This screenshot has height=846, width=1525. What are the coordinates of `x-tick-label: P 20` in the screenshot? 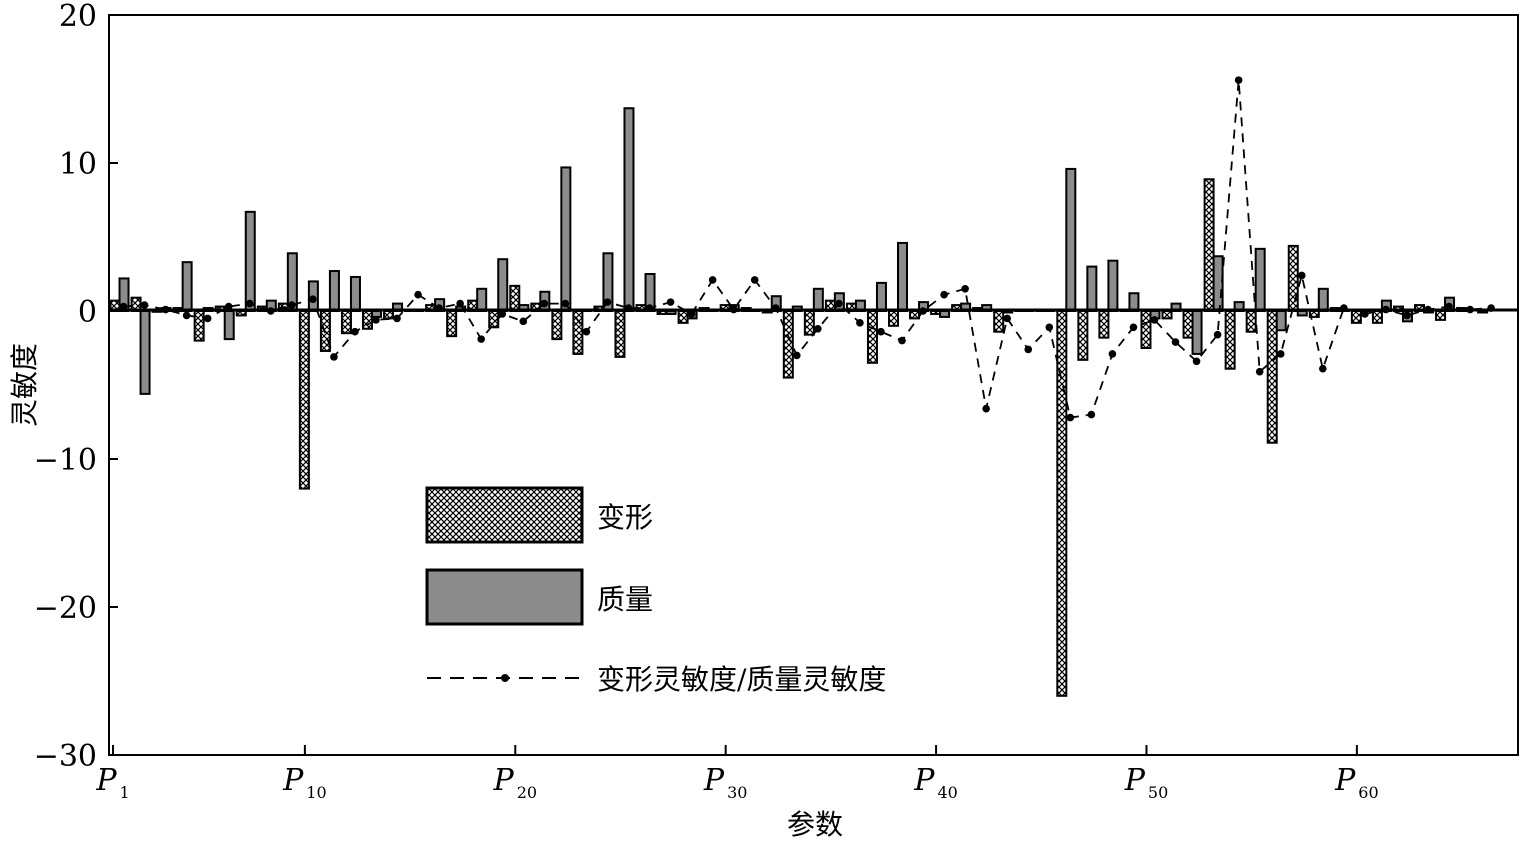 It's located at (515, 782).